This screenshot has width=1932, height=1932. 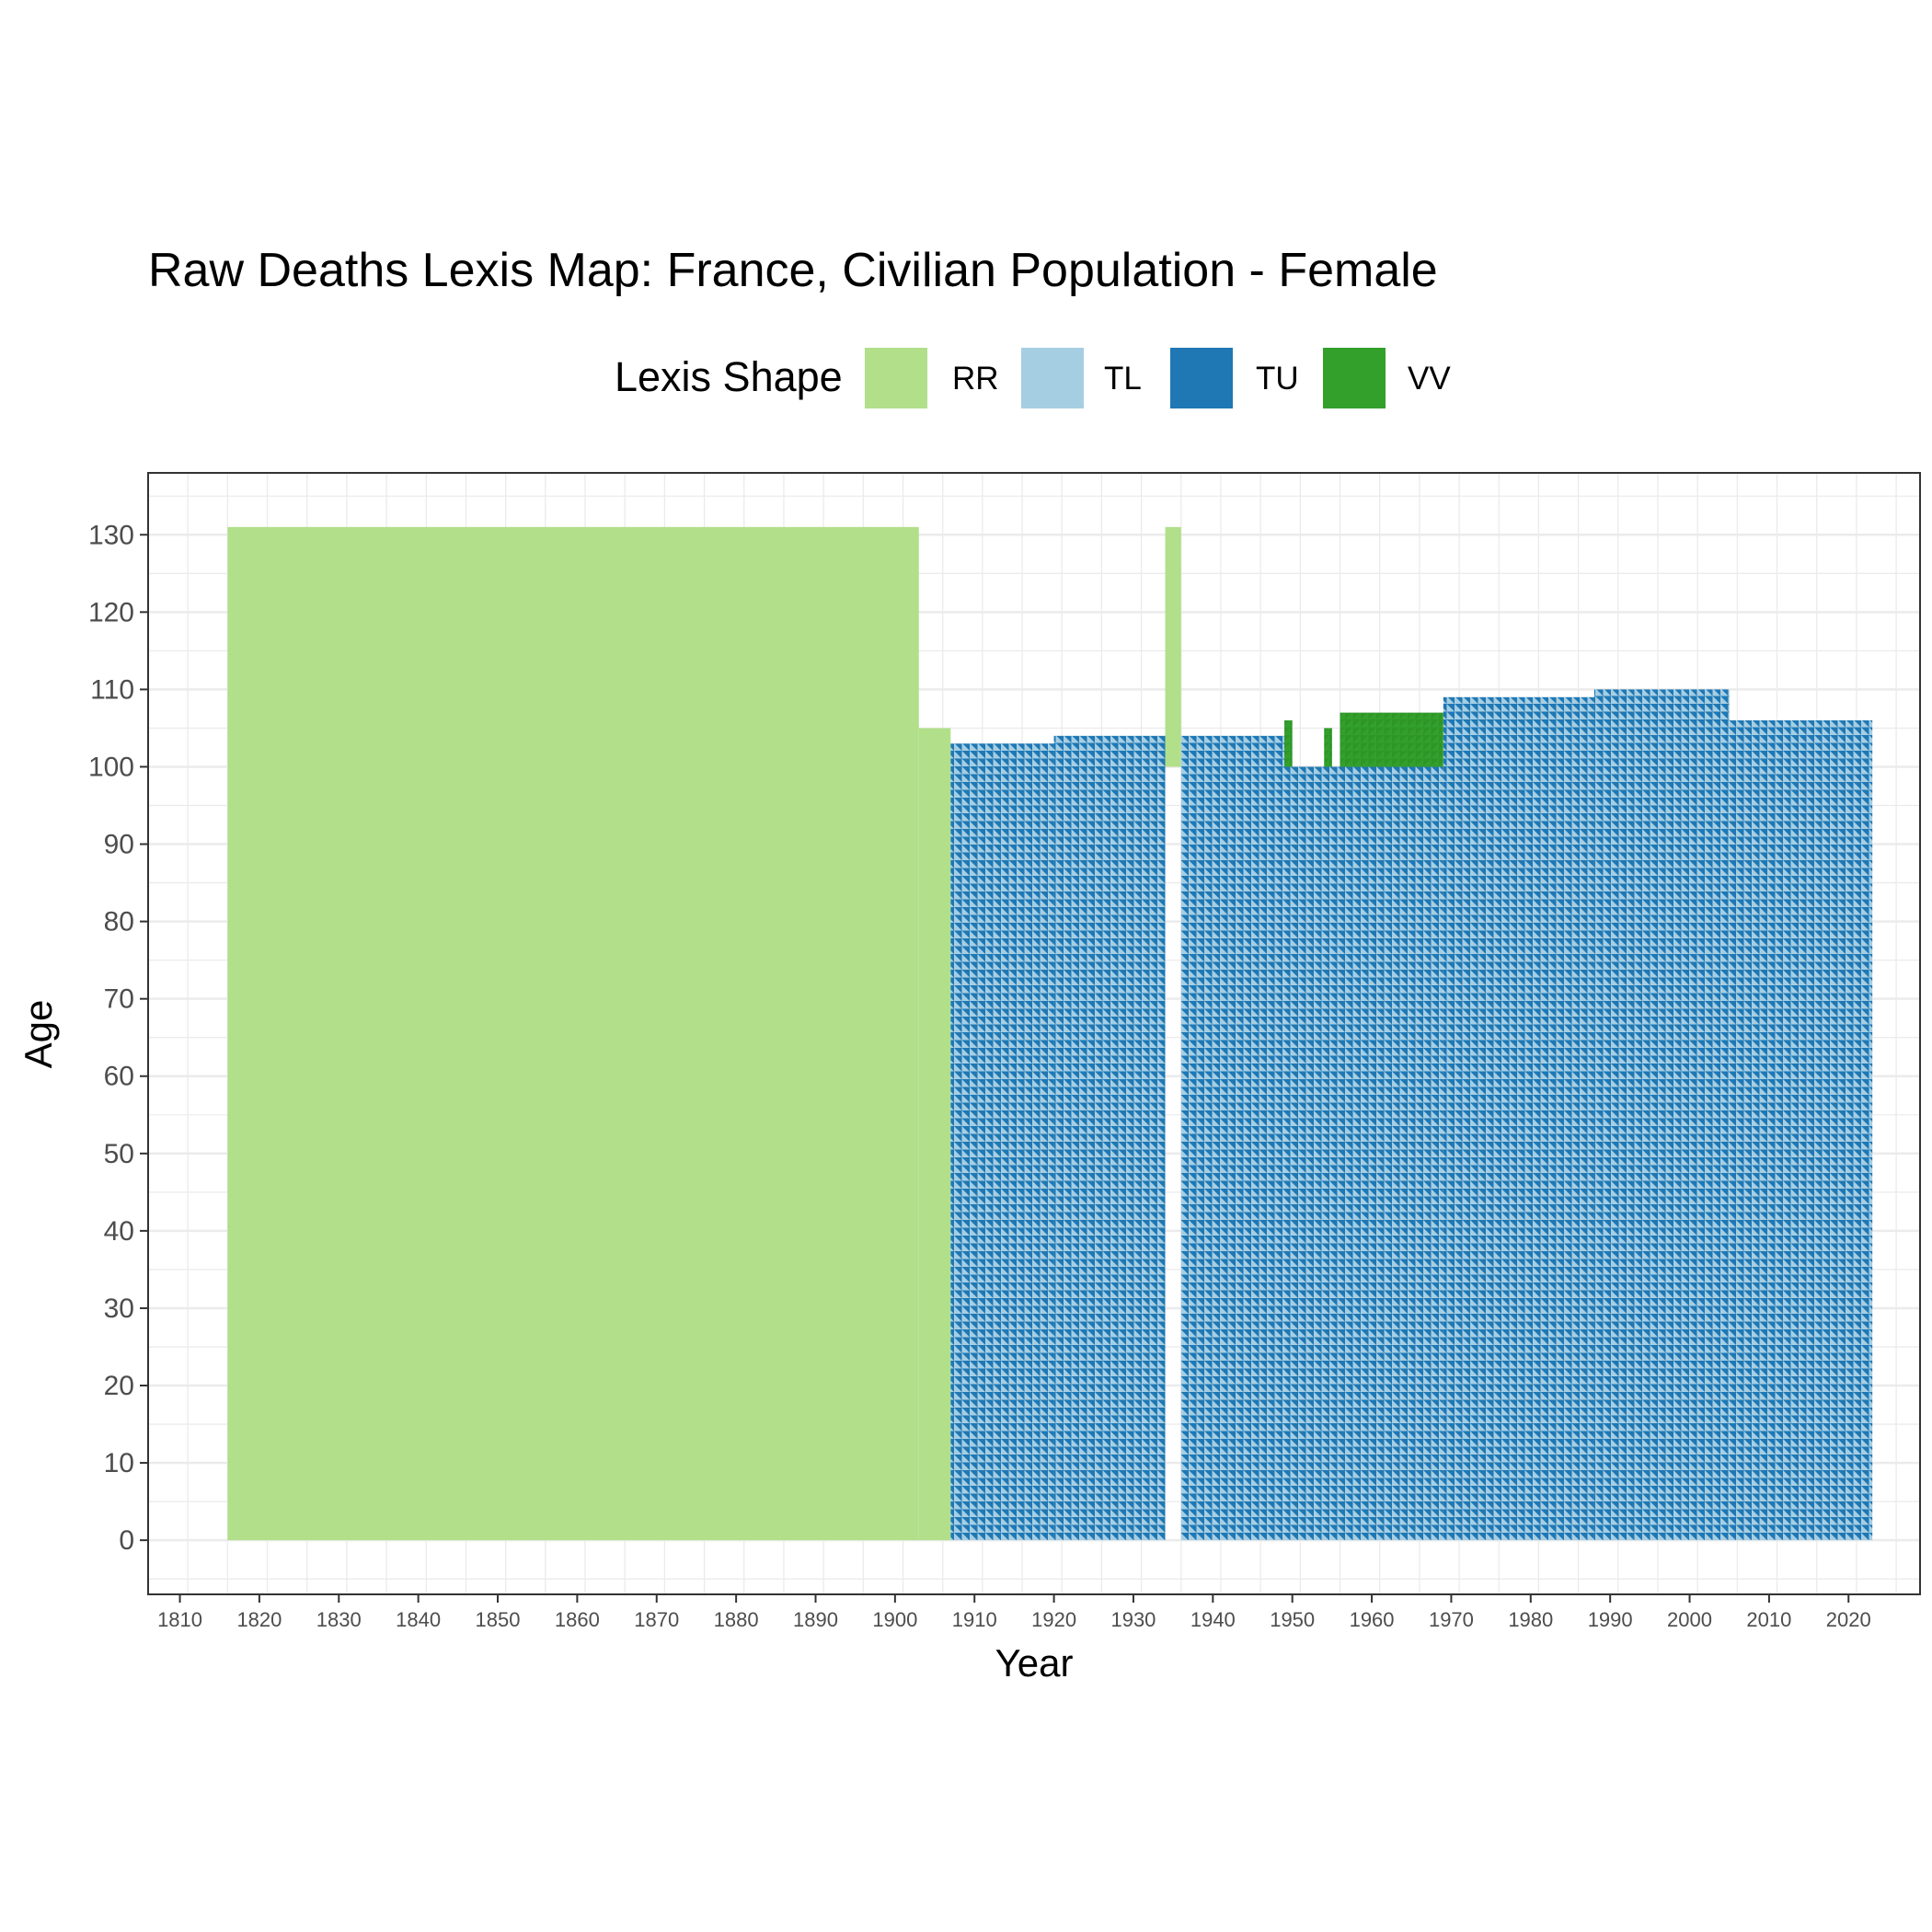 What do you see at coordinates (111, 612) in the screenshot?
I see `y-tick-label: 120` at bounding box center [111, 612].